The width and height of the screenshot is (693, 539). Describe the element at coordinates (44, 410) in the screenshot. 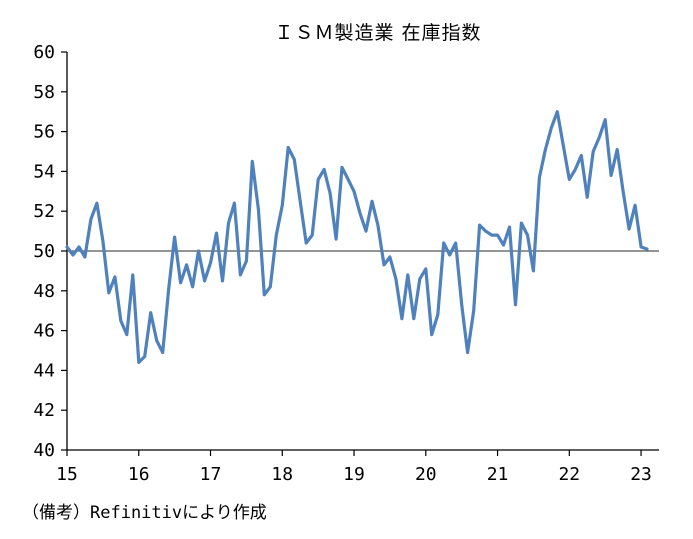

I see `y-tick-label: 42` at that location.